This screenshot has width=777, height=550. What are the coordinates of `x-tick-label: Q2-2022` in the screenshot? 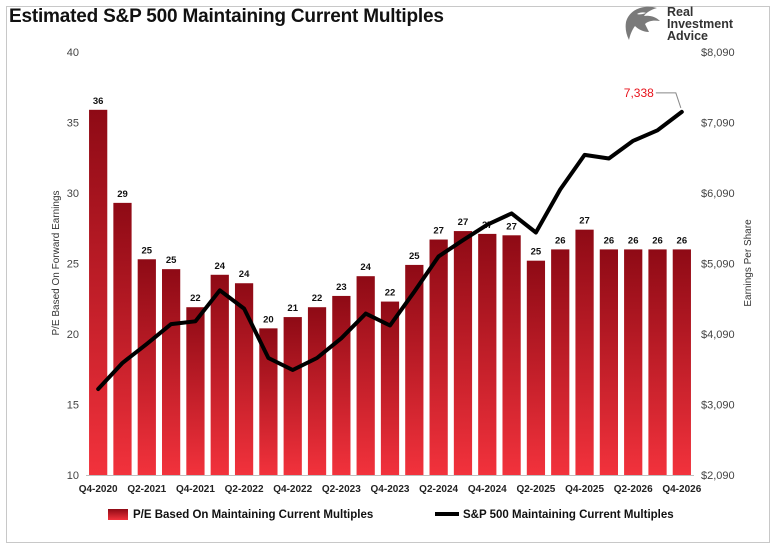 It's located at (244, 489).